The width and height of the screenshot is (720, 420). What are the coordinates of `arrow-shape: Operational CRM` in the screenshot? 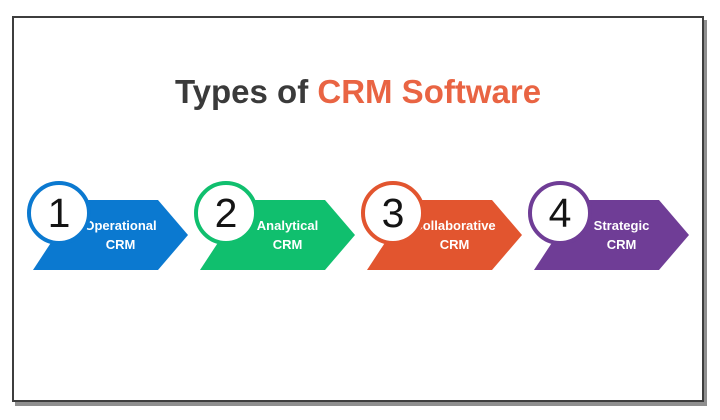 It's located at (110, 235).